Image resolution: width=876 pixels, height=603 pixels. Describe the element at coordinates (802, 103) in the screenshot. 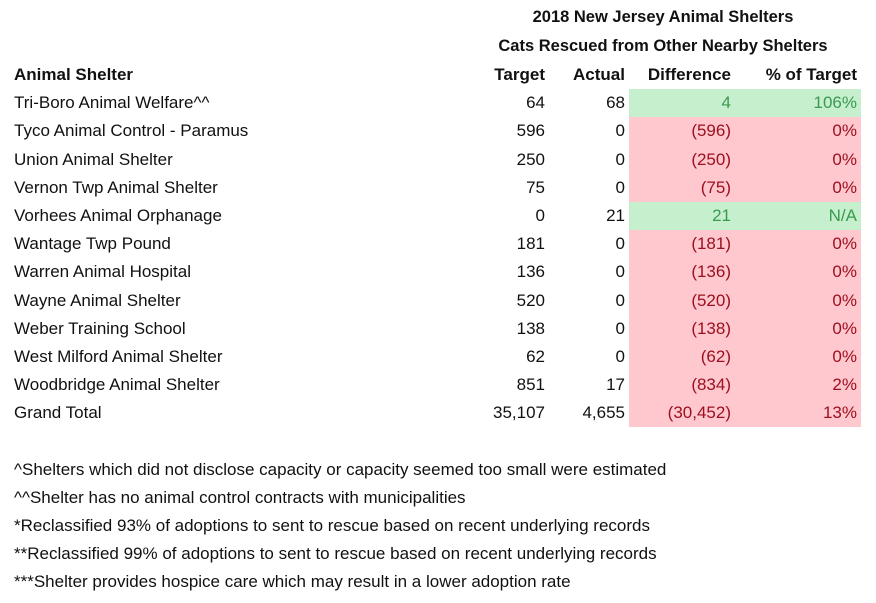

I see `cell-pct: 106%` at that location.